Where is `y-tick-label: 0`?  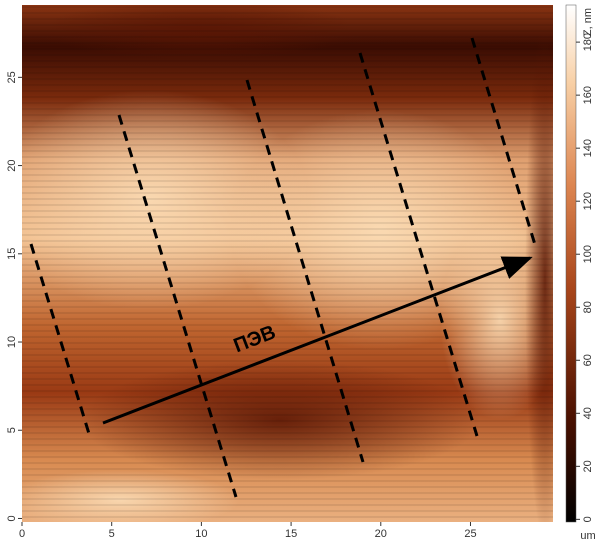
y-tick-label: 0 is located at coordinates (12, 518).